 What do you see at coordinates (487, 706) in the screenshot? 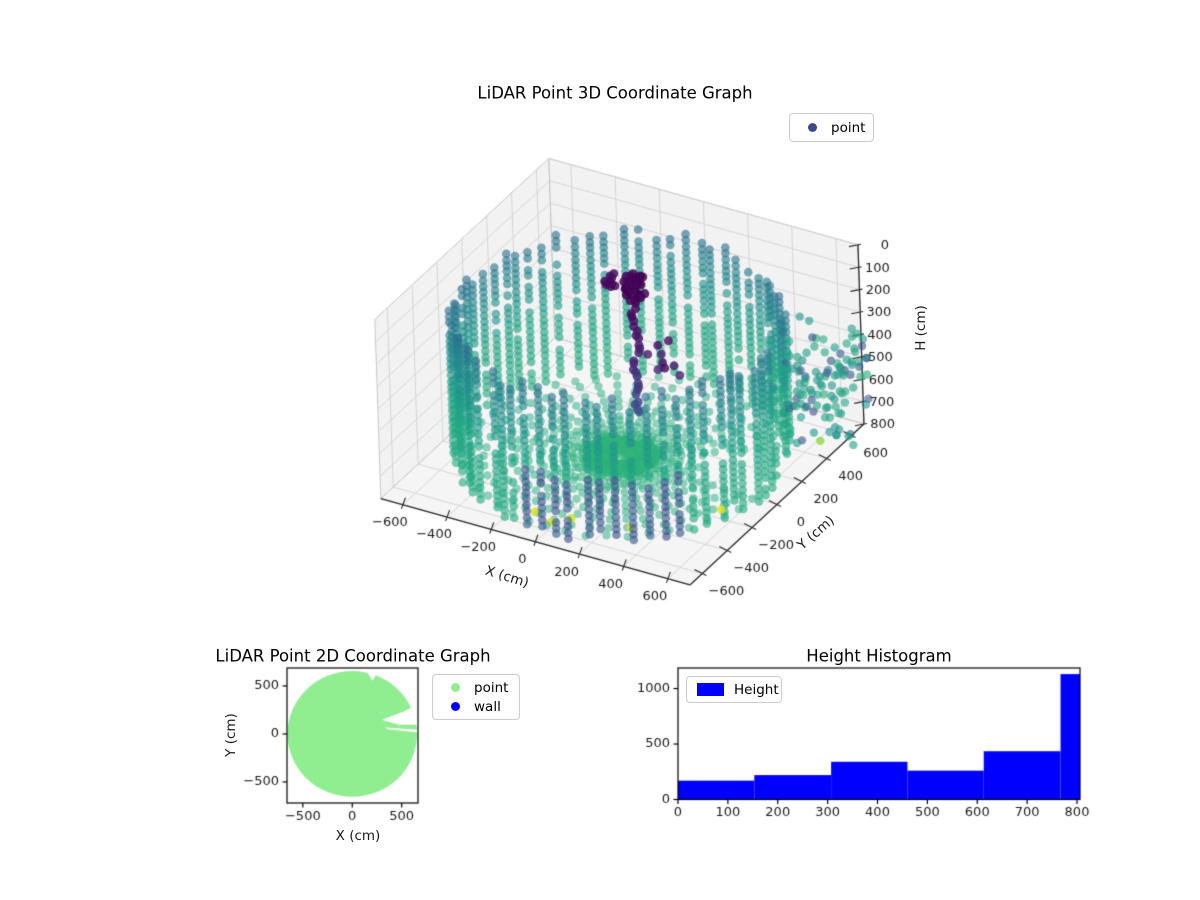
I see `plot2d-legend-label-wall: wall` at bounding box center [487, 706].